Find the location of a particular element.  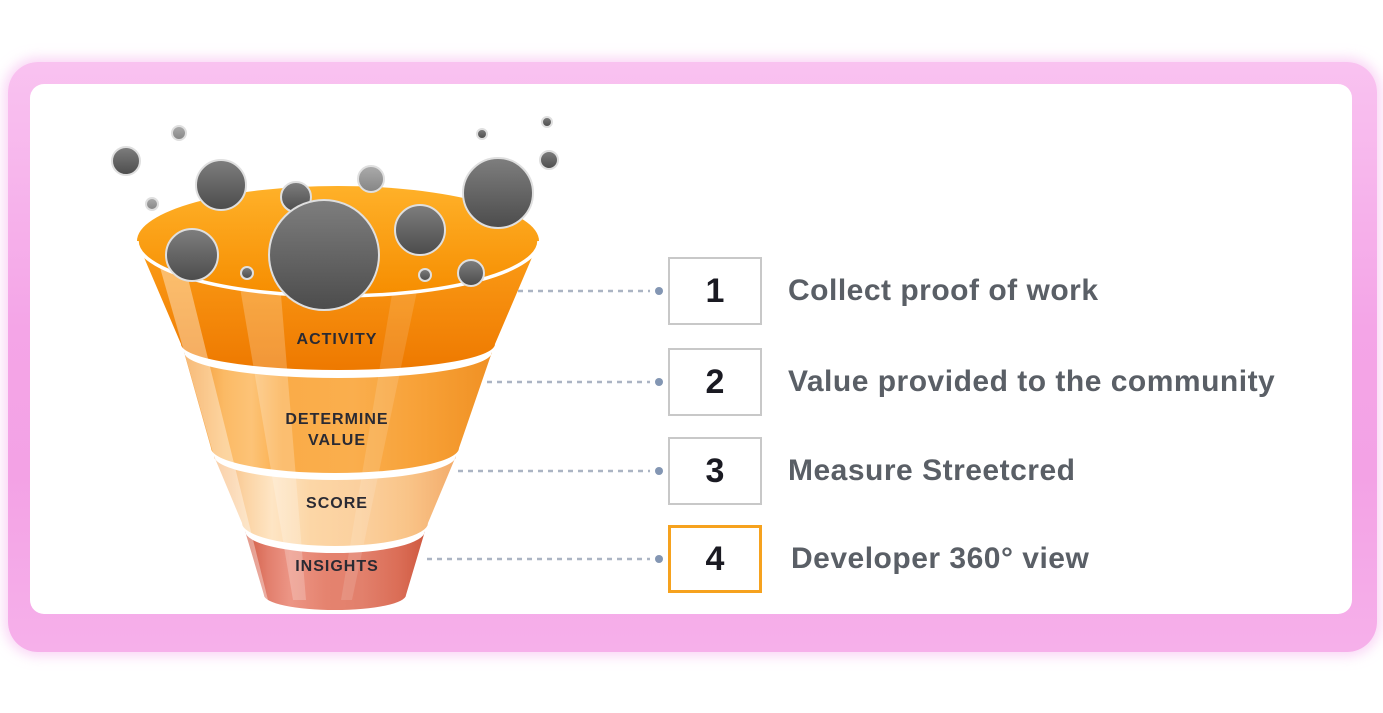

stage-label-score: SCORE is located at coordinates (337, 503).